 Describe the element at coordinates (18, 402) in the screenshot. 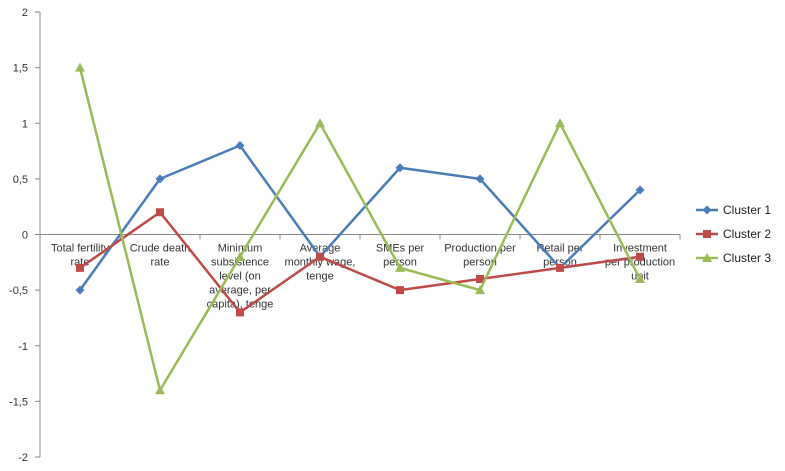

I see `y-tick-label: -1,5` at that location.